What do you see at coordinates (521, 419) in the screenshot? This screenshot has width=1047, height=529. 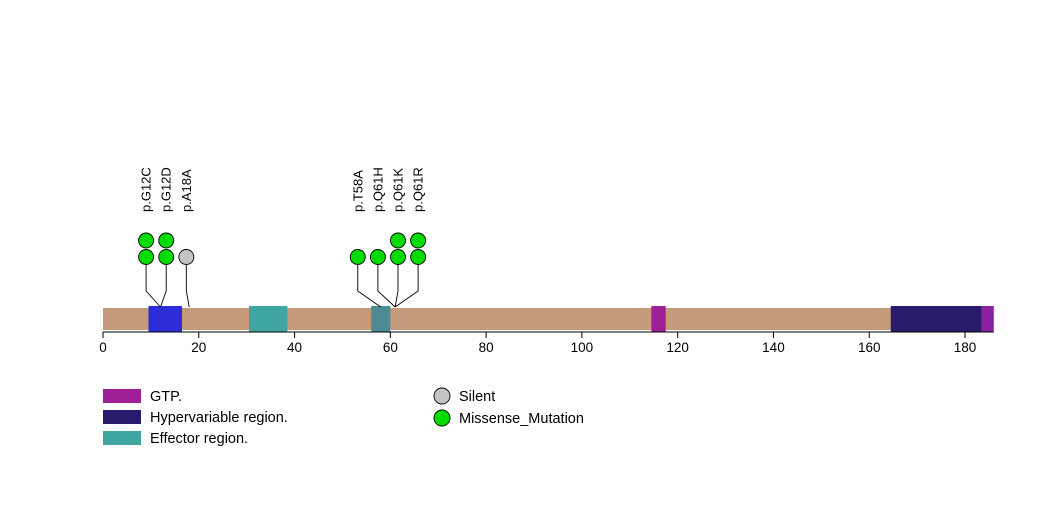 I see `mutation-legend-label-missense: Missense_Mutation` at bounding box center [521, 419].